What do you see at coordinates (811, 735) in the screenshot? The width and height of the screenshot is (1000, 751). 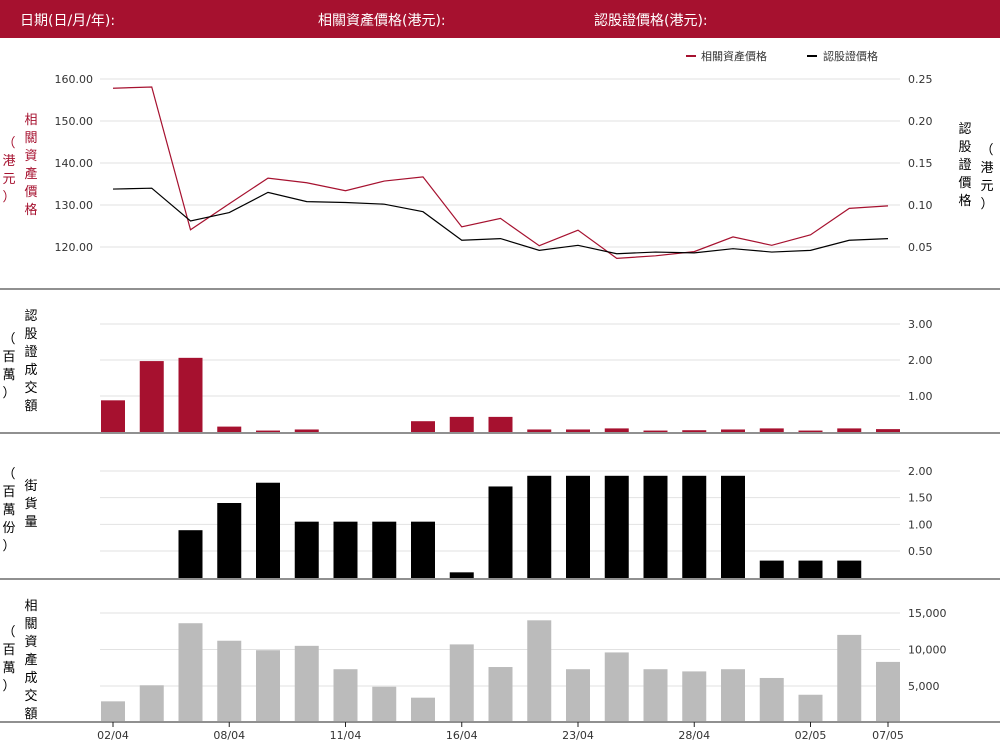 I see `x-axis-tick-label: 02/05` at bounding box center [811, 735].